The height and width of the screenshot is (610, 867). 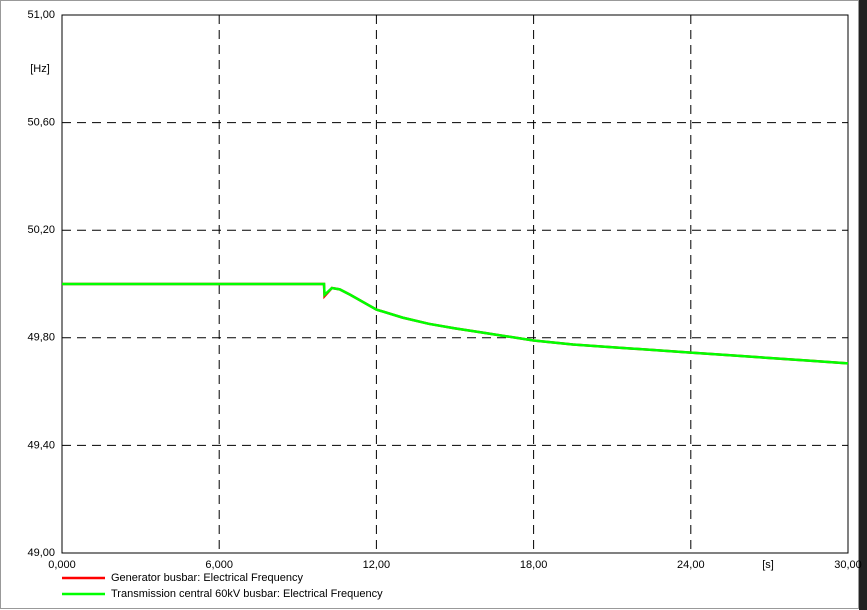 What do you see at coordinates (455, 323) in the screenshot?
I see `series-line` at bounding box center [455, 323].